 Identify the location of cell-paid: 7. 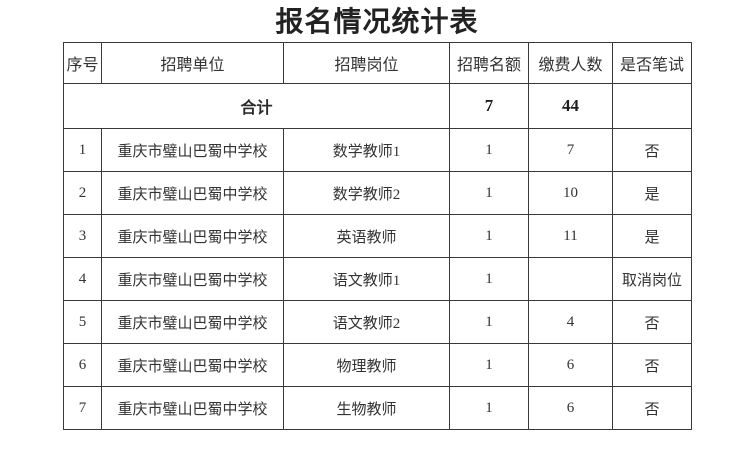
(570, 150).